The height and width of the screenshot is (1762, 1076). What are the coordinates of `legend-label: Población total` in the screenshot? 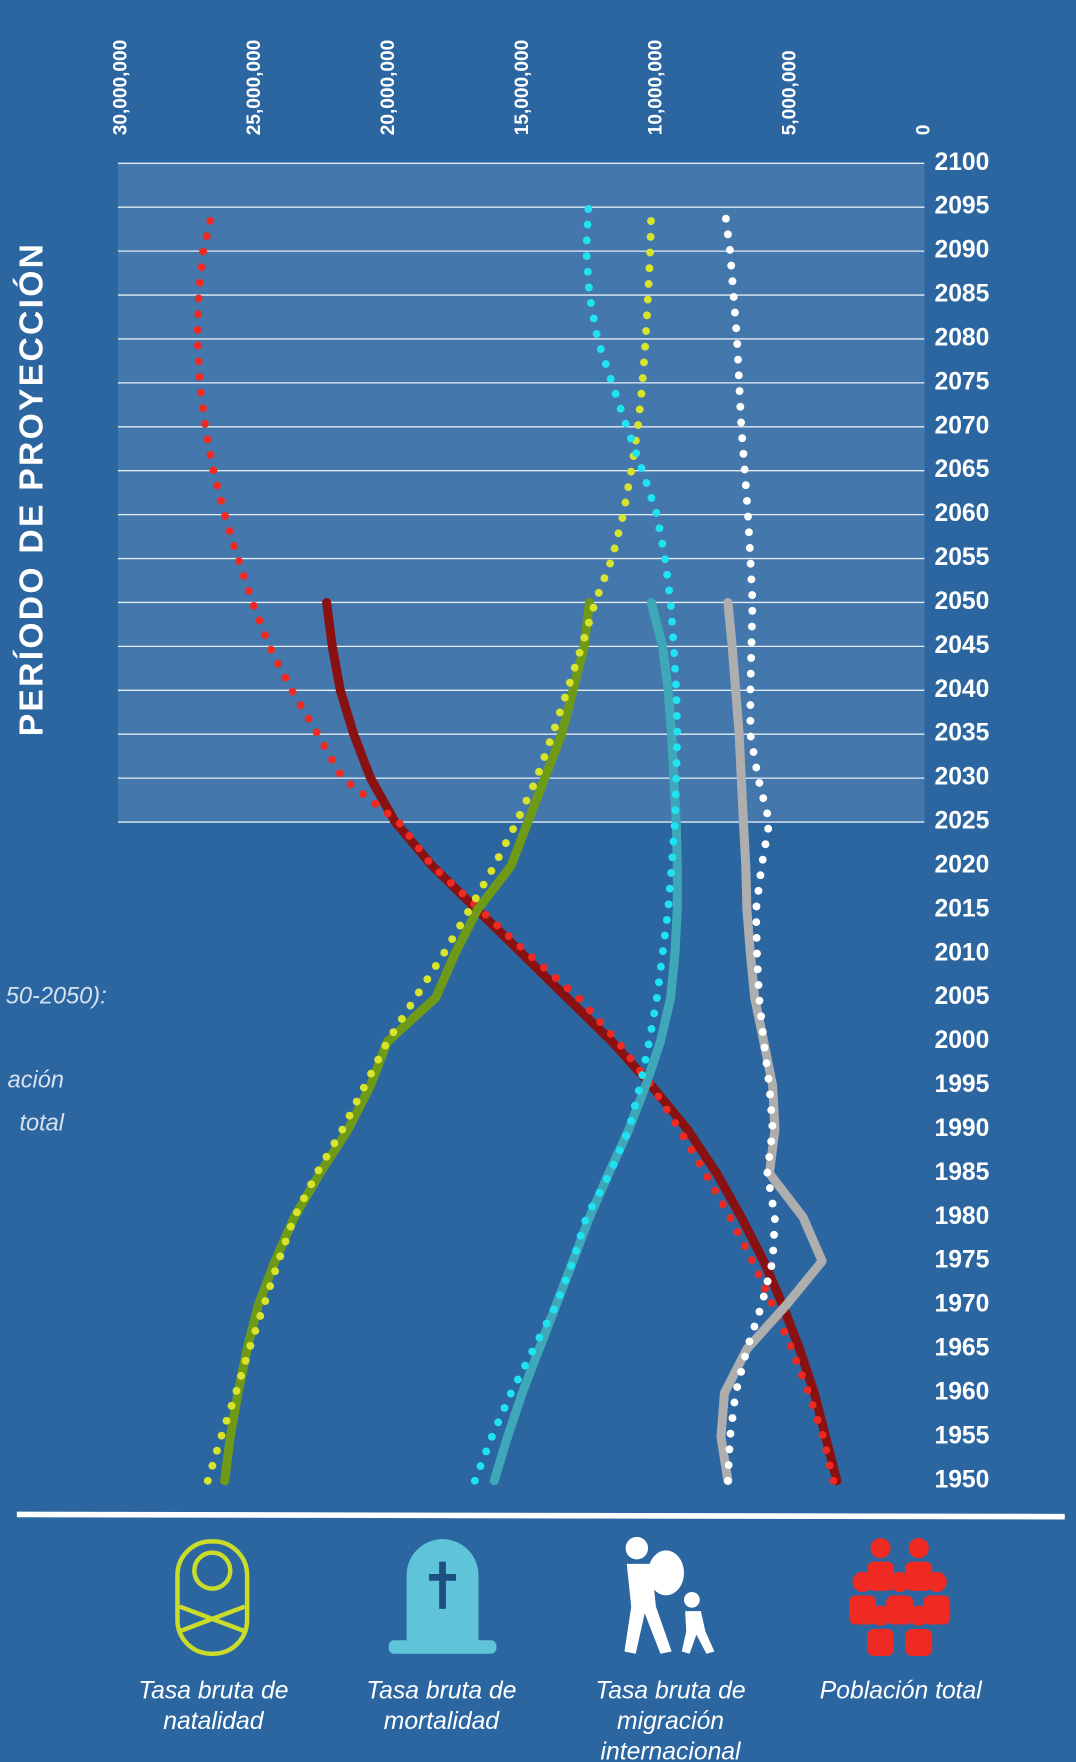 It's located at (901, 1691).